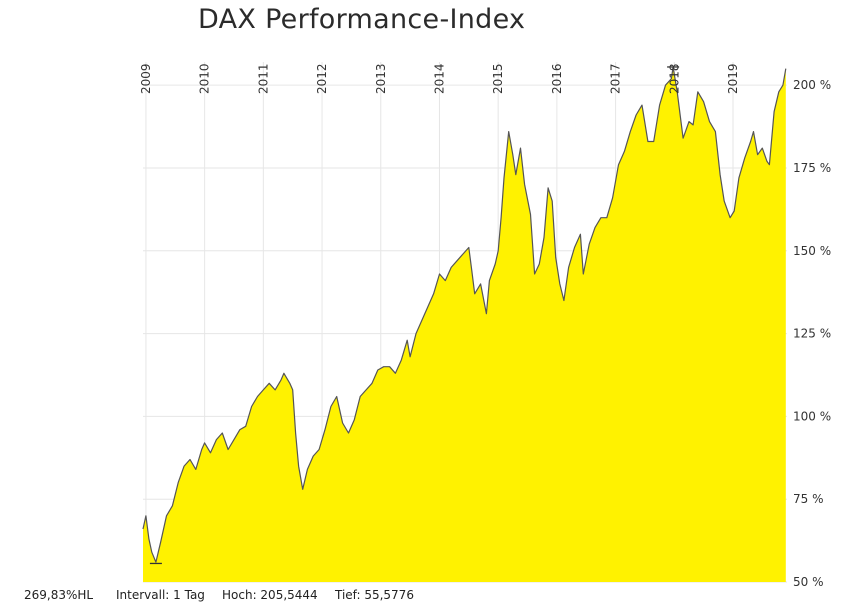 The height and width of the screenshot is (614, 847). Describe the element at coordinates (733, 78) in the screenshot. I see `x-tick-label: 2019` at that location.